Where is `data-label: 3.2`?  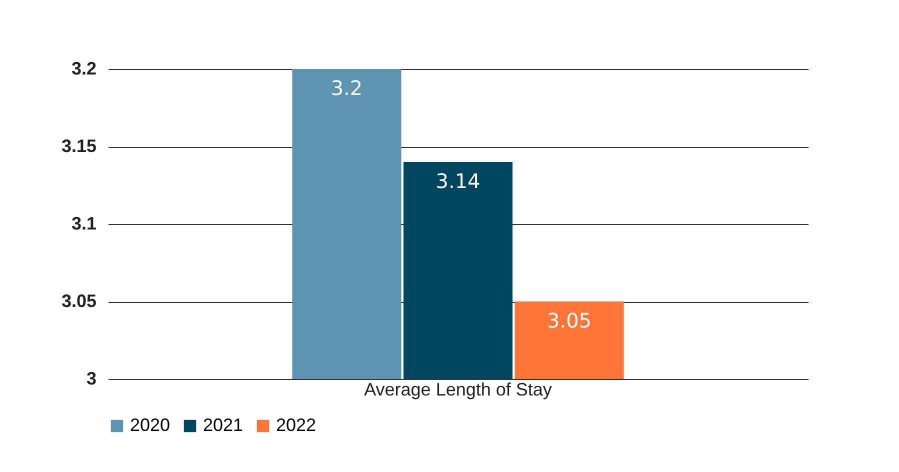
data-label: 3.2 is located at coordinates (346, 88).